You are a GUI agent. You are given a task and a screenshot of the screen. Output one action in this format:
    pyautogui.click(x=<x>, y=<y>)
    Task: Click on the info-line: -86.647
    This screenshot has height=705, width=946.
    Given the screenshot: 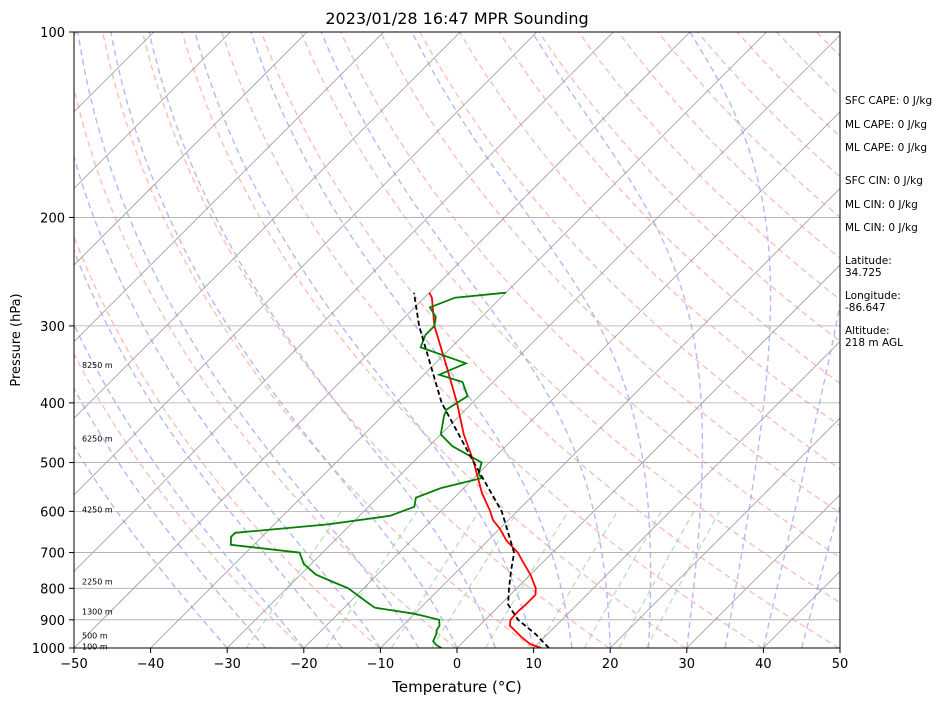 What is the action you would take?
    pyautogui.click(x=865, y=308)
    